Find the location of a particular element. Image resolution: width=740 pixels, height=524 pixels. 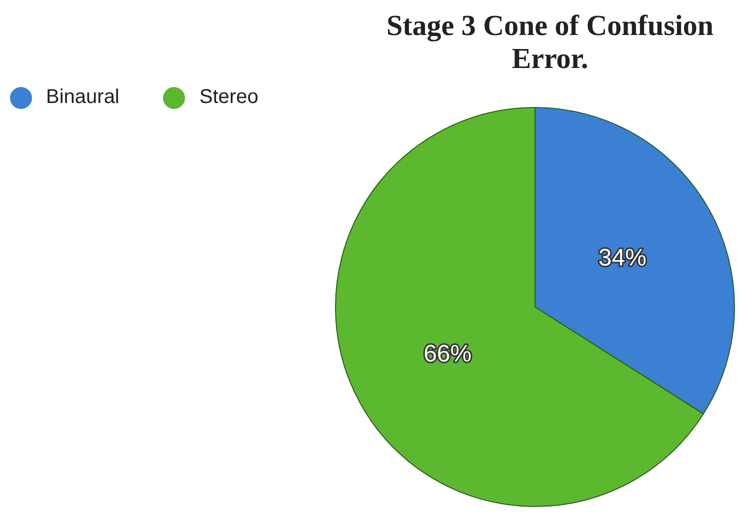

legend-label: Stereo is located at coordinates (228, 97).